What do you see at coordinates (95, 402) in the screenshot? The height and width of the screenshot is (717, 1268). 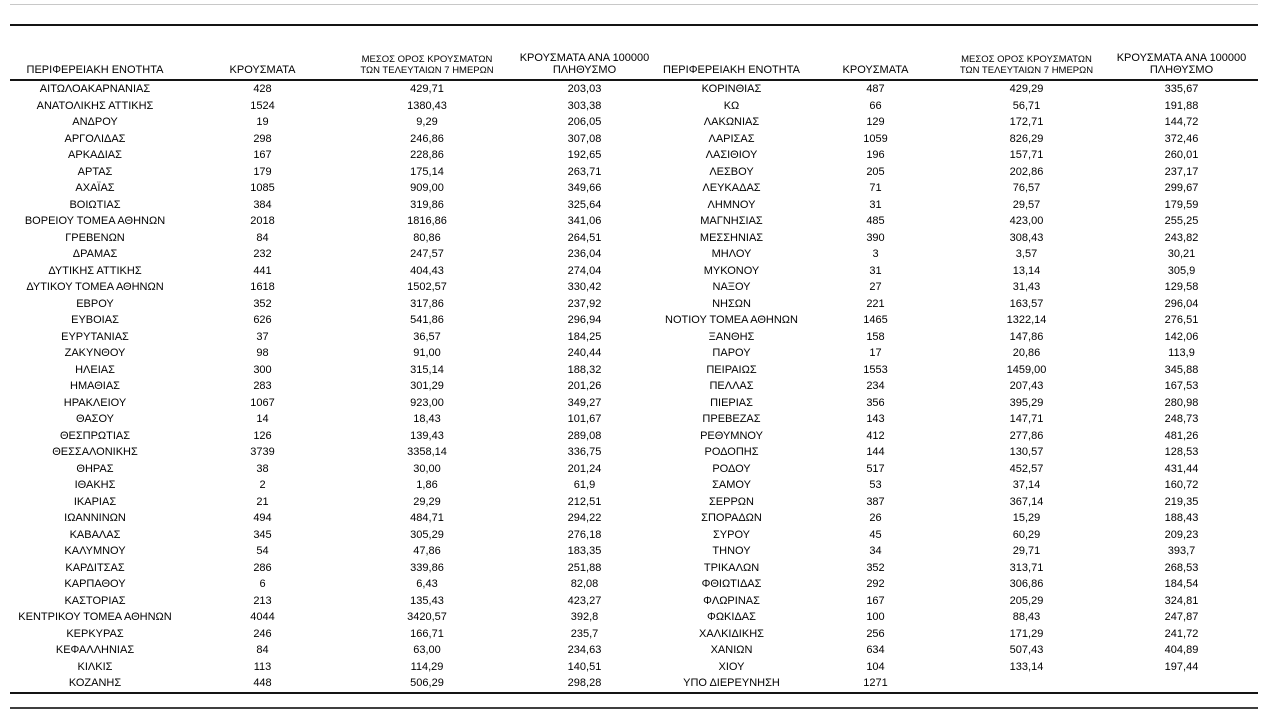 I see `region-cell: ΗΡΑΚΛΕΙΟΥ` at bounding box center [95, 402].